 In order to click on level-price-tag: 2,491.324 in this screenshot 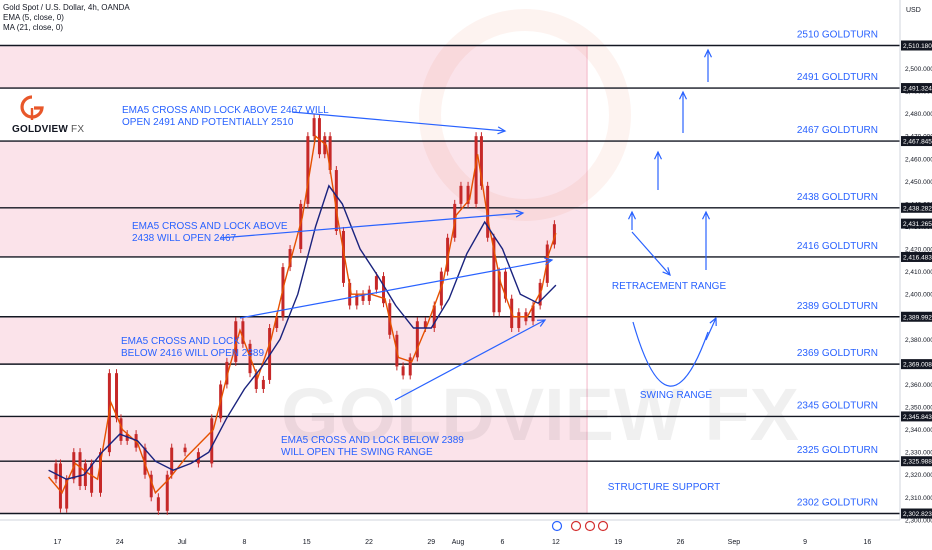, I will do `click(917, 89)`.